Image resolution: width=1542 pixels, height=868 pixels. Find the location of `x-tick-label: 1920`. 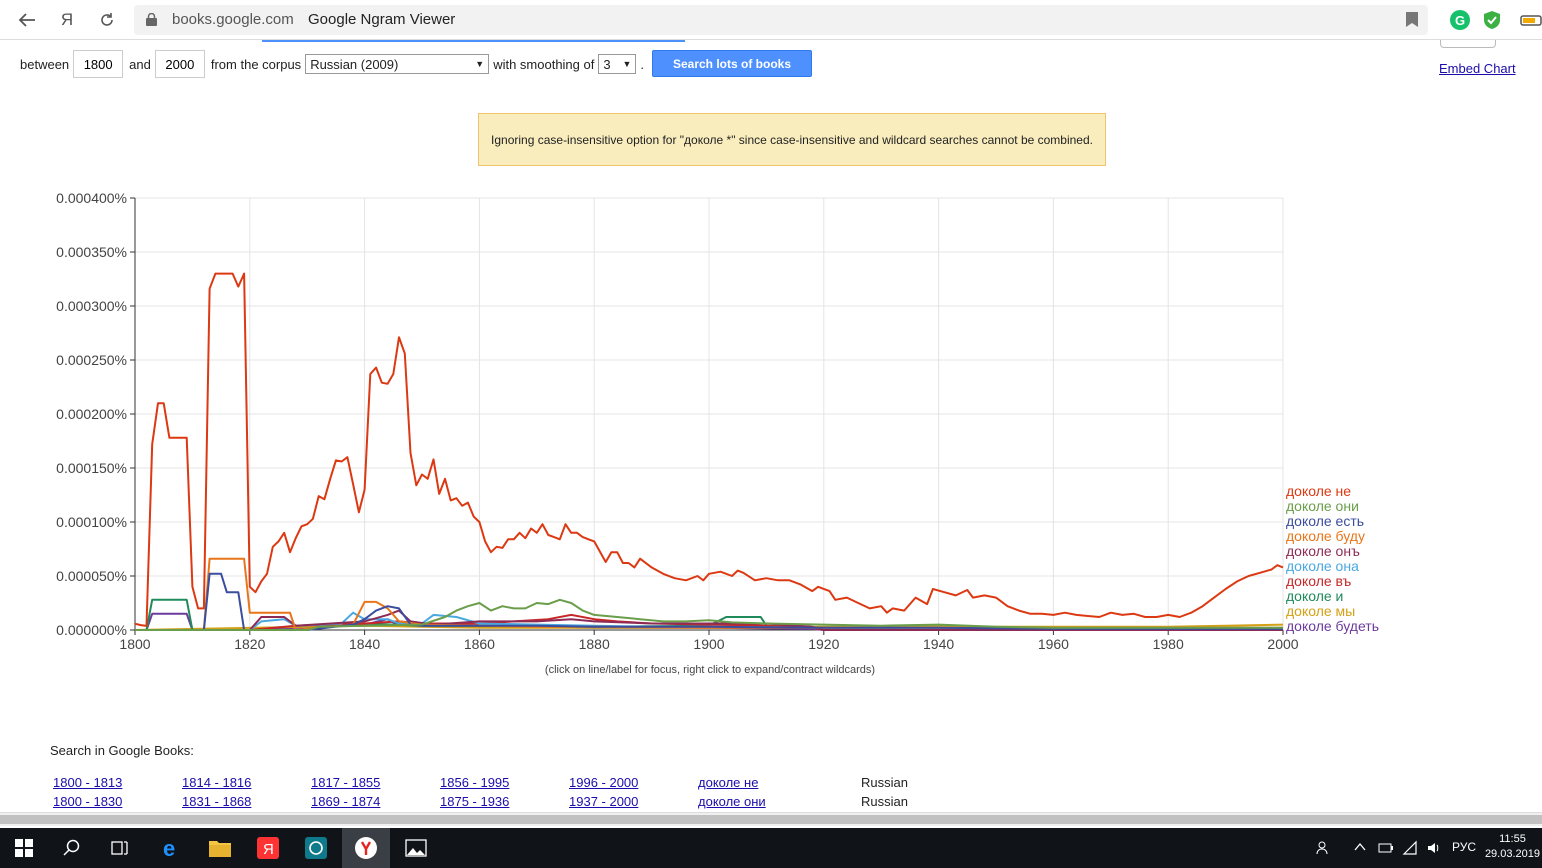

x-tick-label: 1920 is located at coordinates (823, 644).